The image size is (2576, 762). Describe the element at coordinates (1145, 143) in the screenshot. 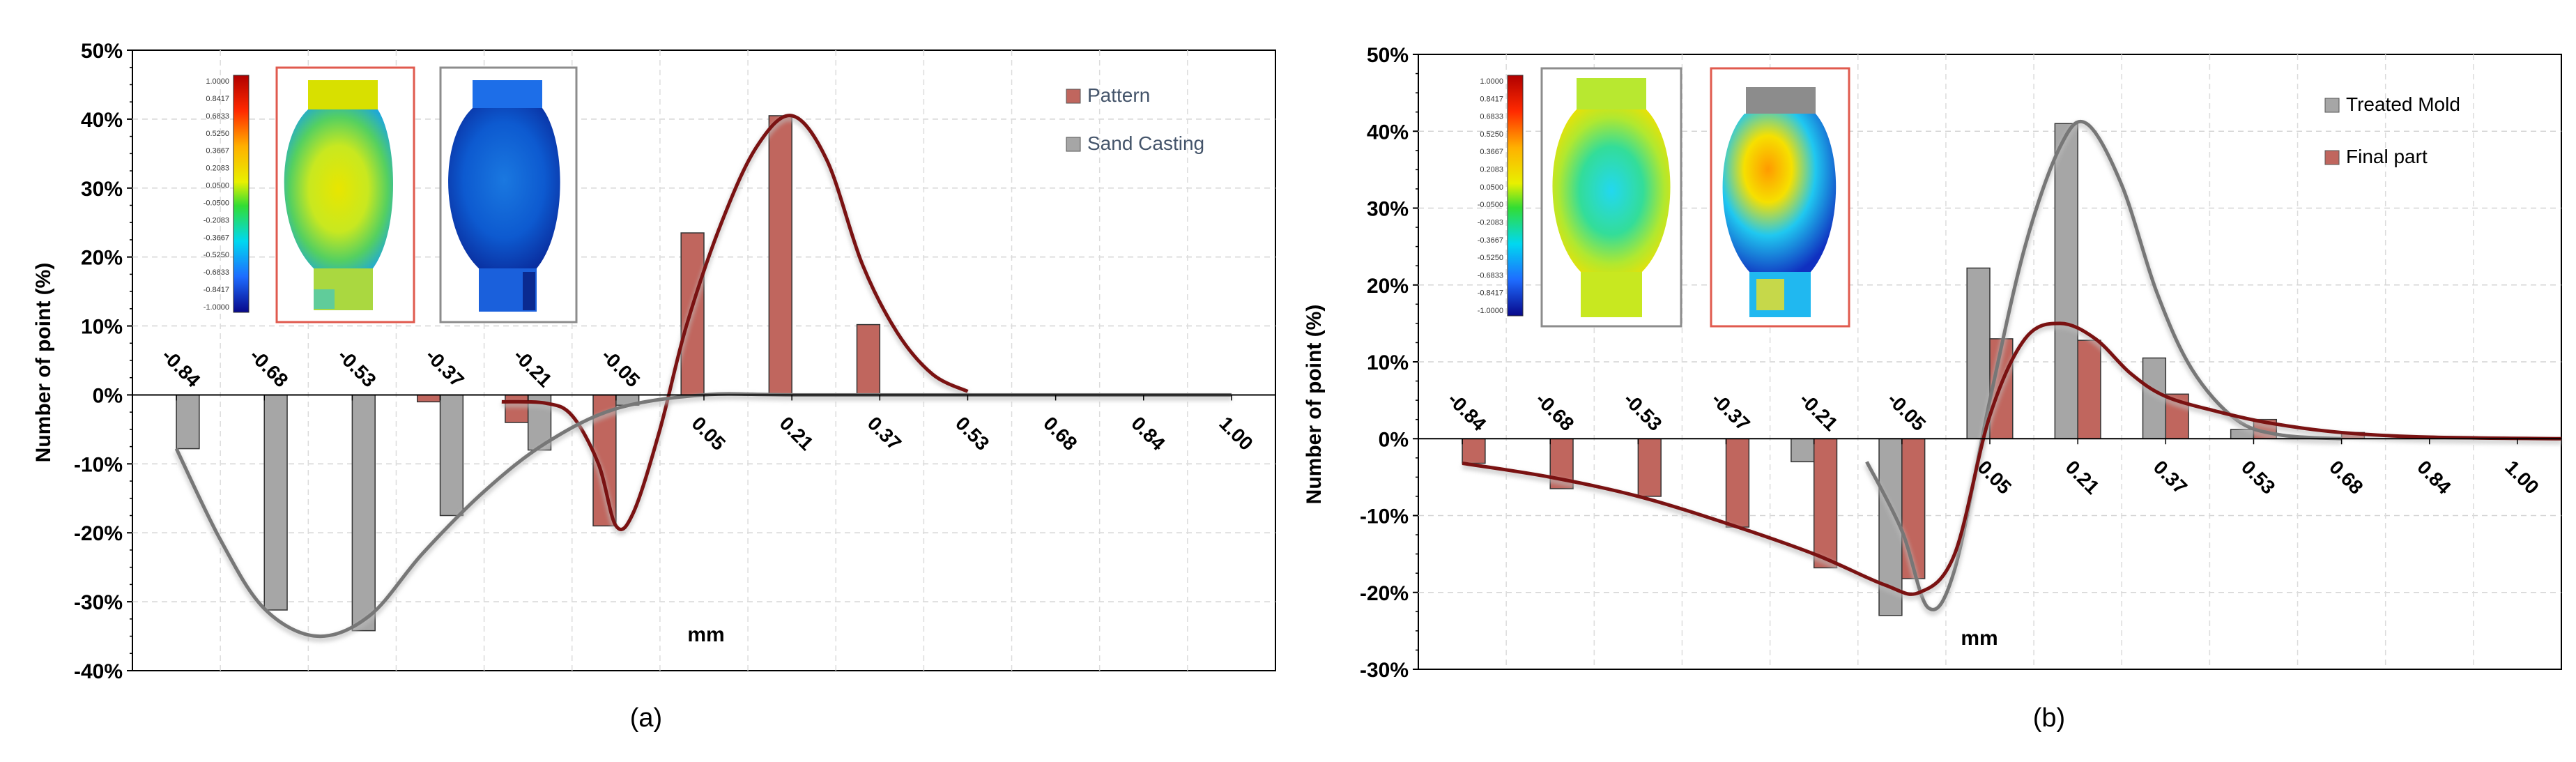

I see `legend-label-sand-casting: Sand Casting` at that location.